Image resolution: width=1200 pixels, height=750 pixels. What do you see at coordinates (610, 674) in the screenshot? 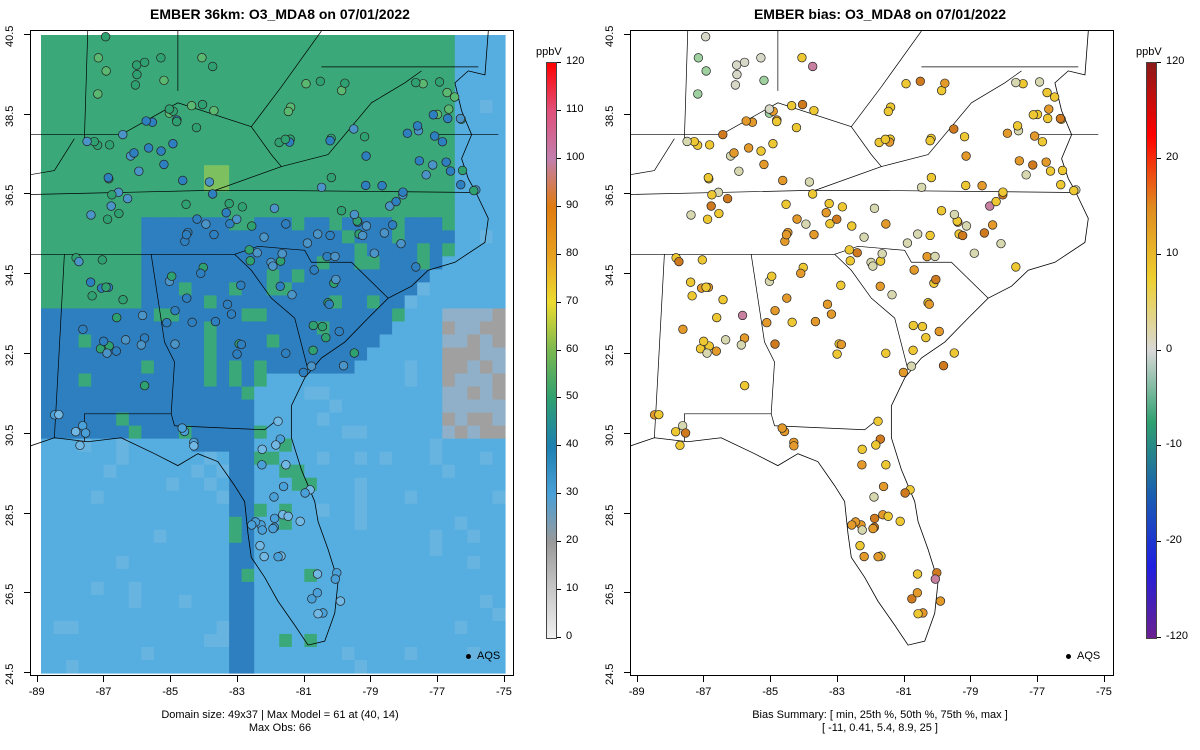
I see `y-tick-label: 24.5` at bounding box center [610, 674].